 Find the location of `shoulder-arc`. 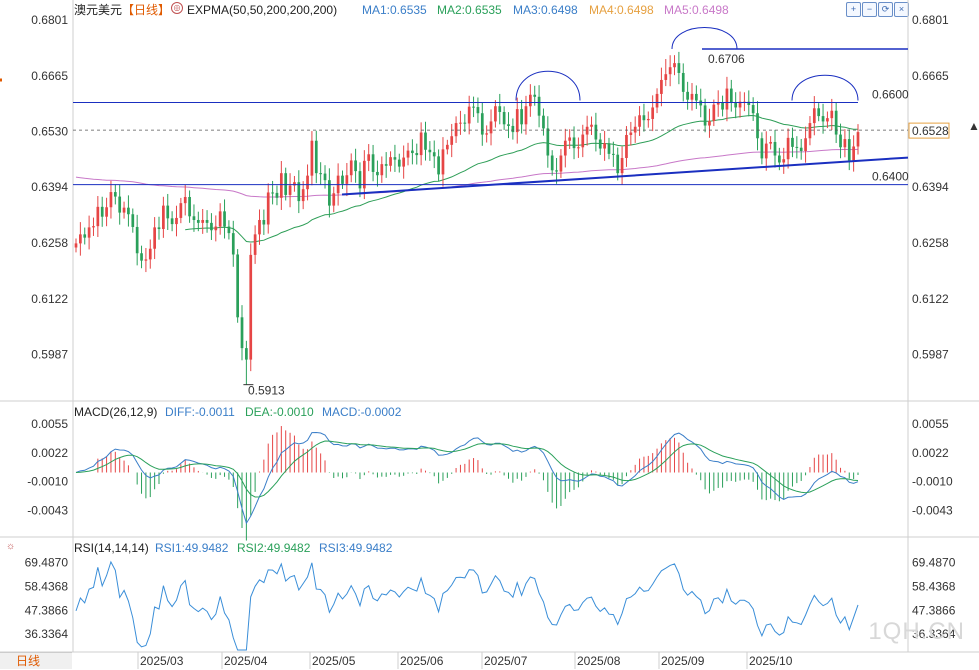

shoulder-arc is located at coordinates (825, 87).